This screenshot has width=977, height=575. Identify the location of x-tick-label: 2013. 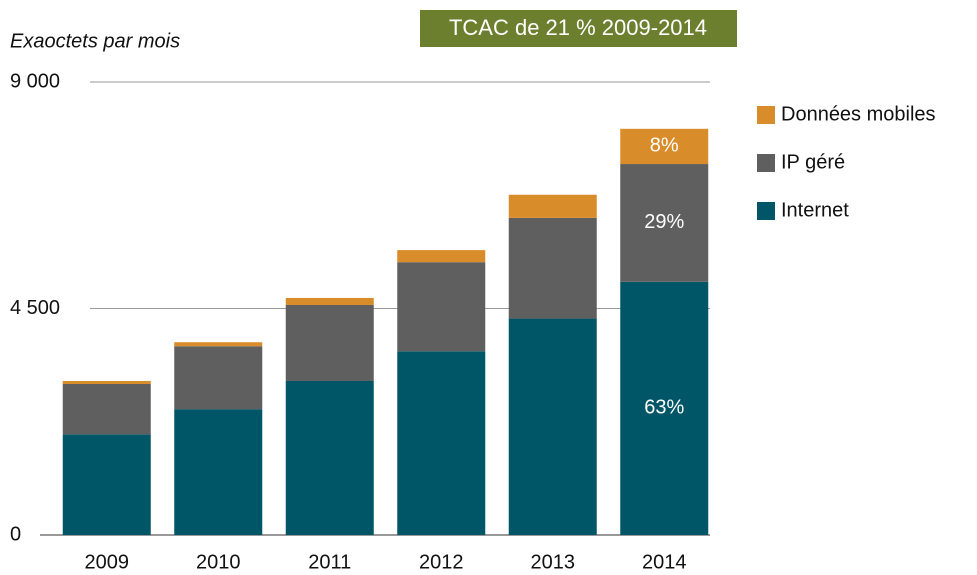
(553, 562).